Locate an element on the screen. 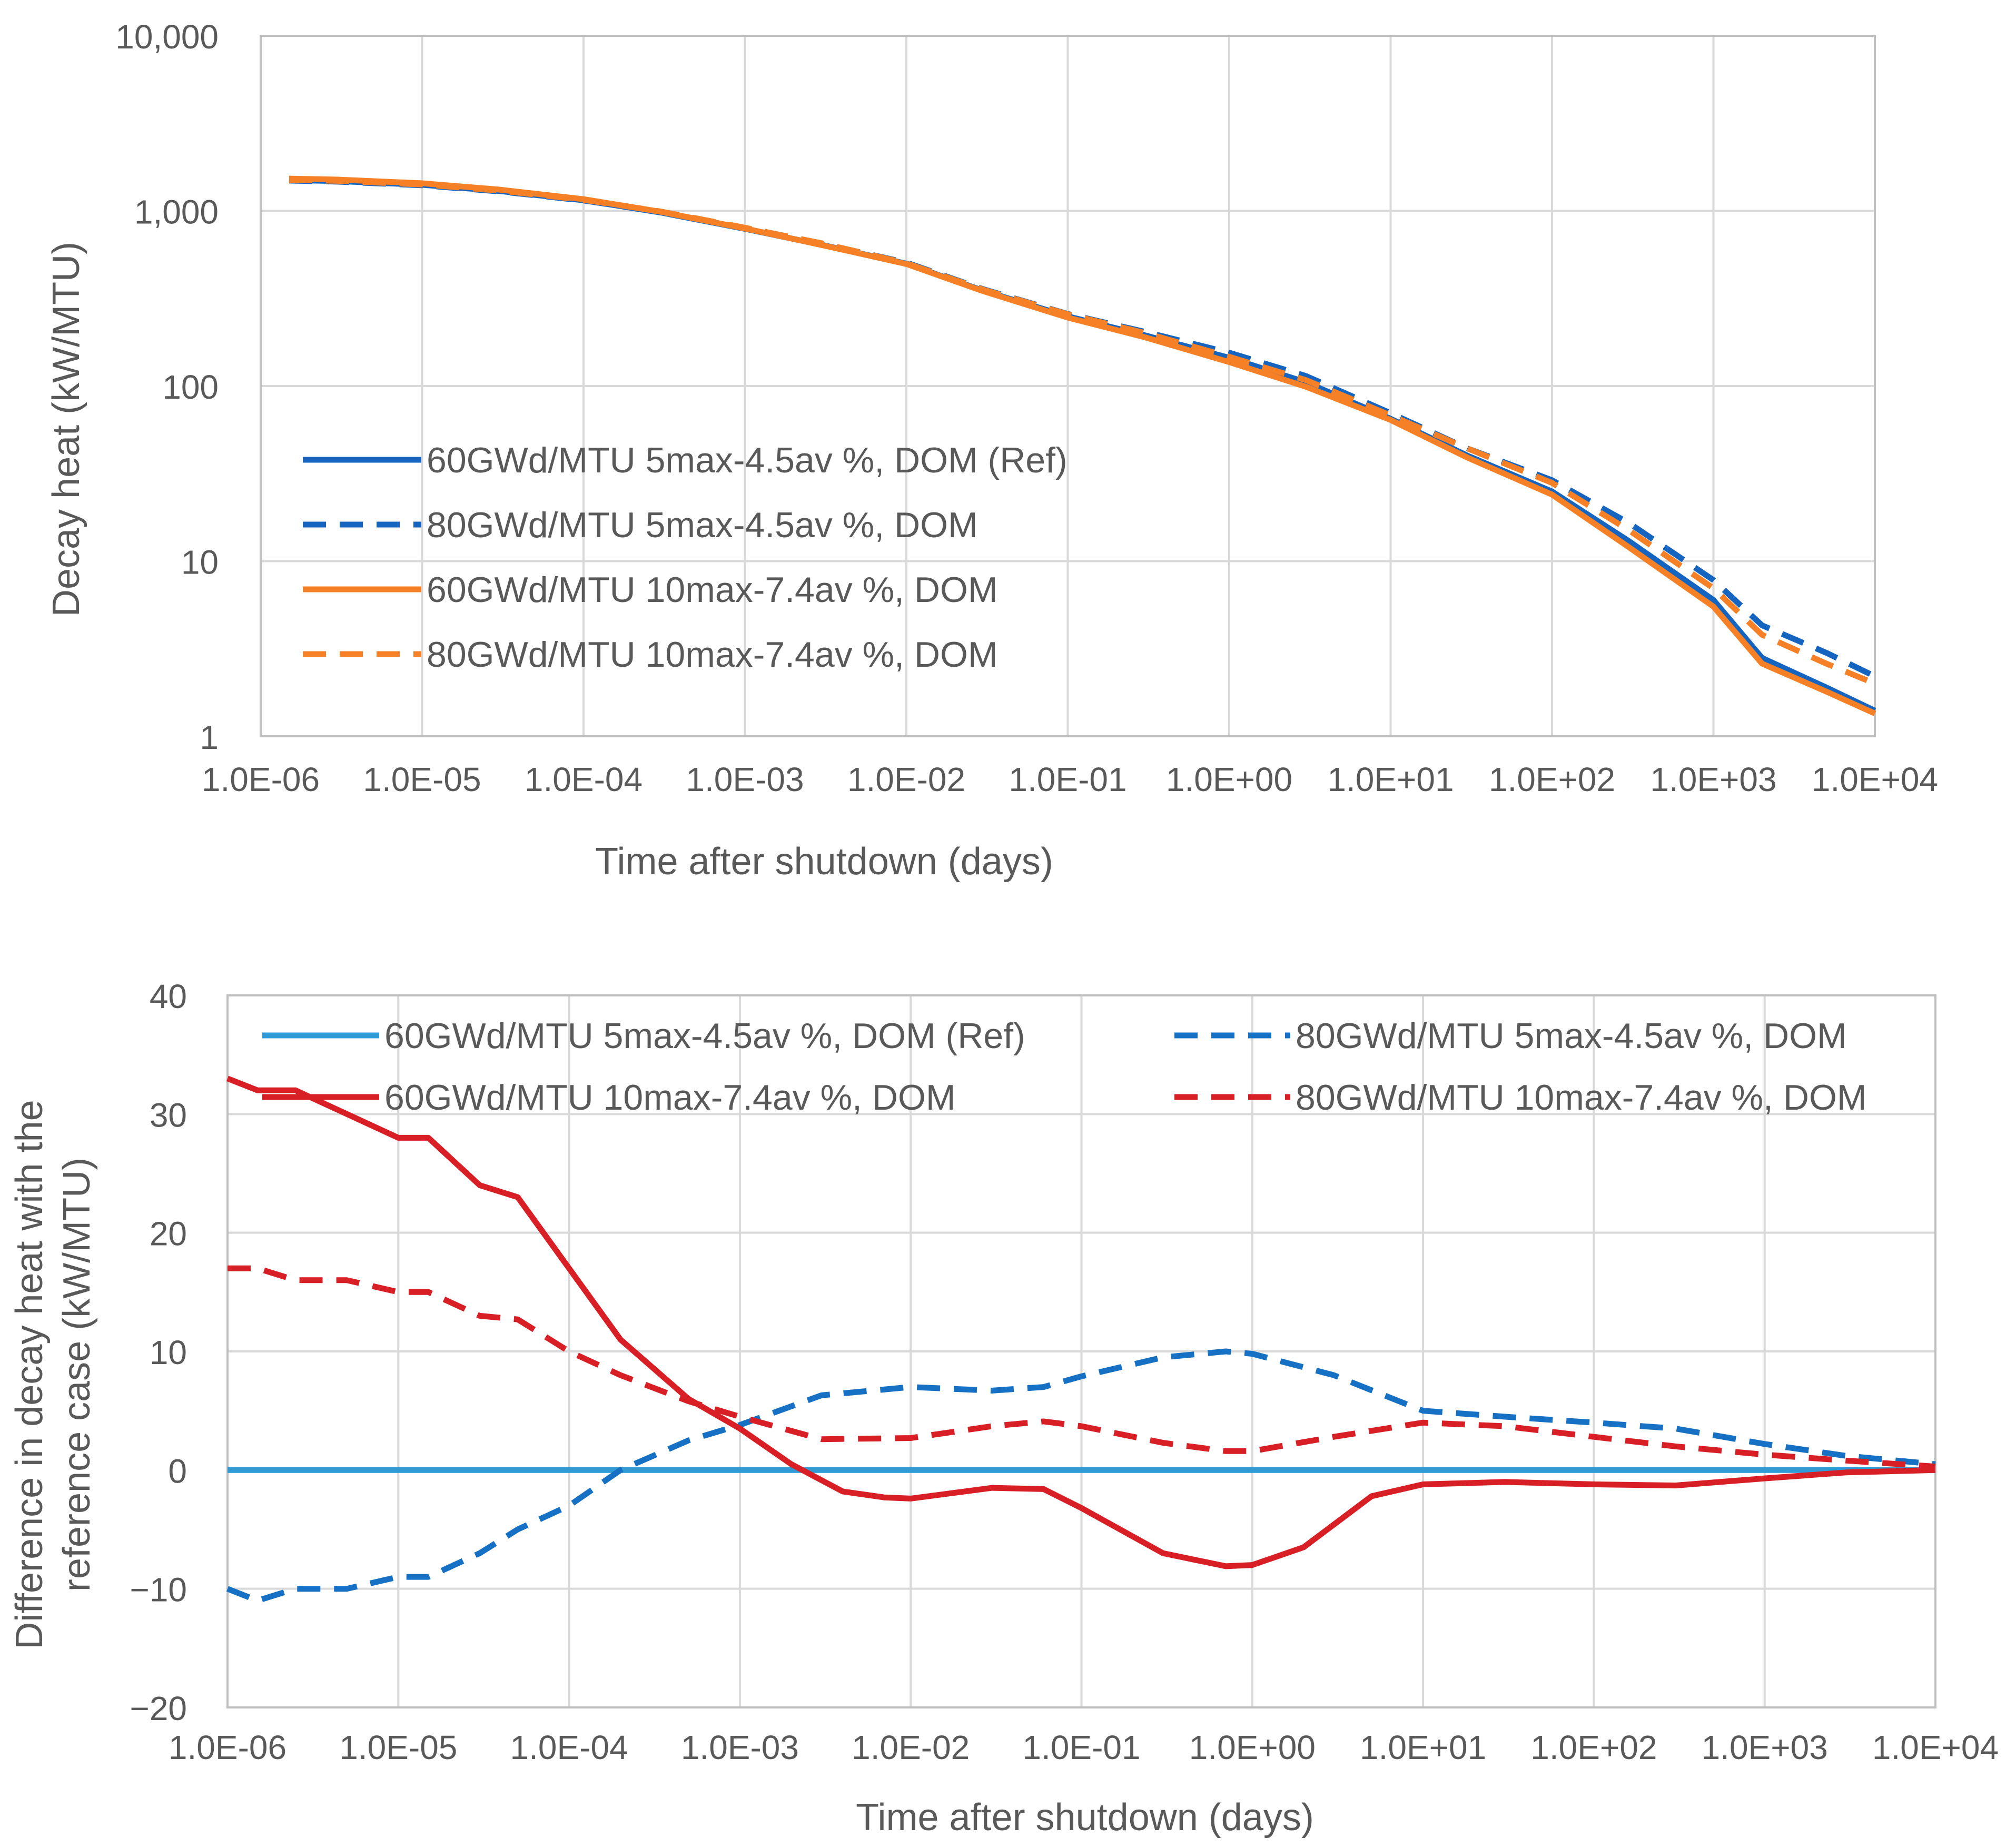 Image resolution: width=2016 pixels, height=1847 pixels. difference-legend-label: 60GWd/MTU 10max-7.4av %, DOM is located at coordinates (669, 1098).